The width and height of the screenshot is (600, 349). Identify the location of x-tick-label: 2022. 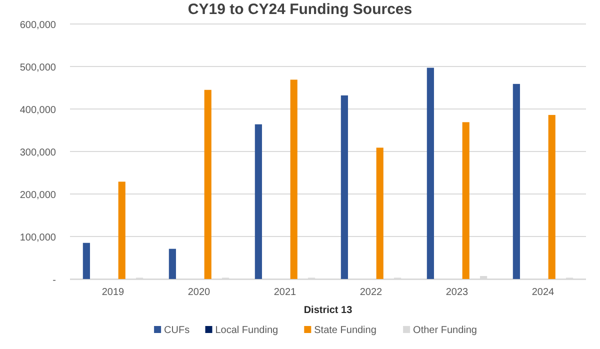
(371, 292).